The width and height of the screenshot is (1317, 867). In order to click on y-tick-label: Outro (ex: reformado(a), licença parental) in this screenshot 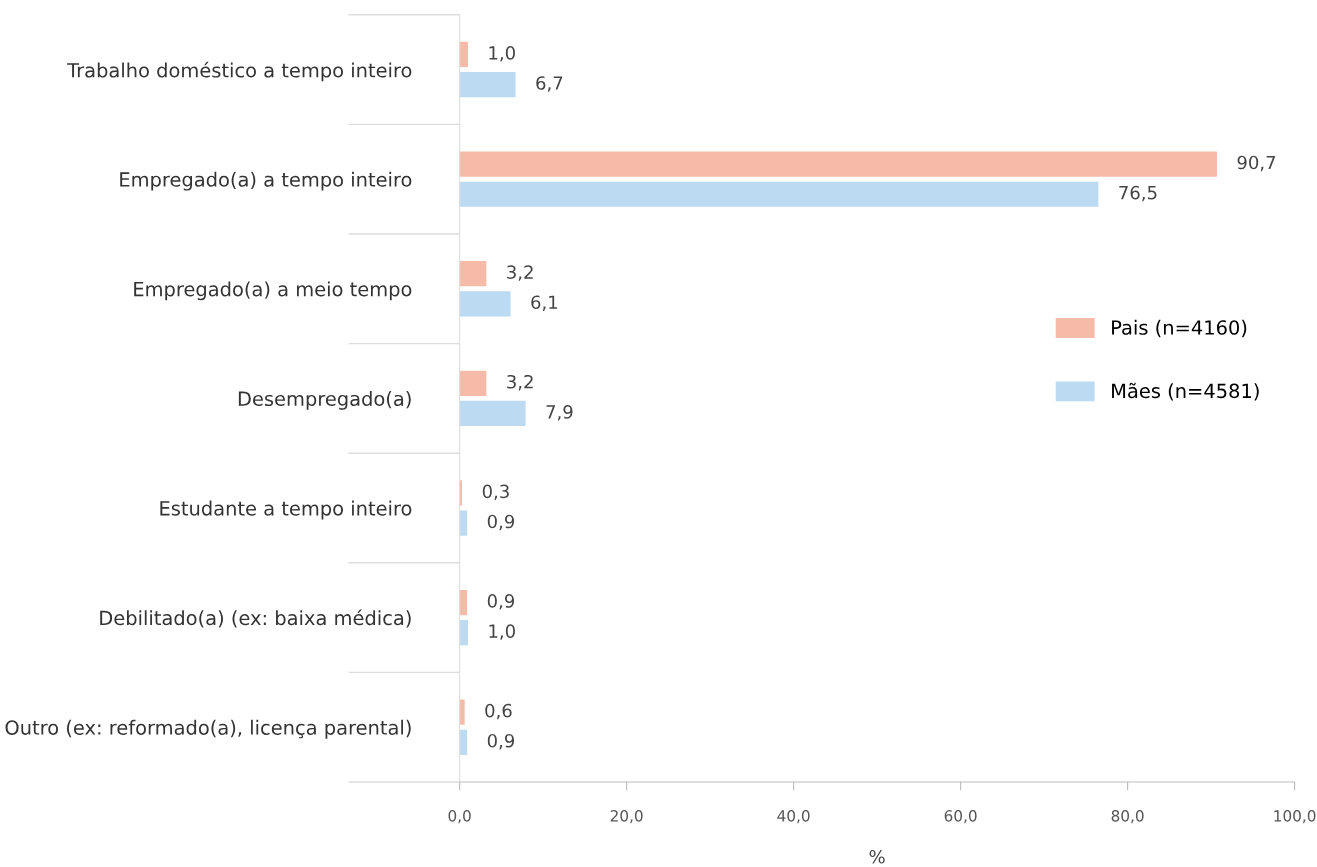, I will do `click(208, 729)`.